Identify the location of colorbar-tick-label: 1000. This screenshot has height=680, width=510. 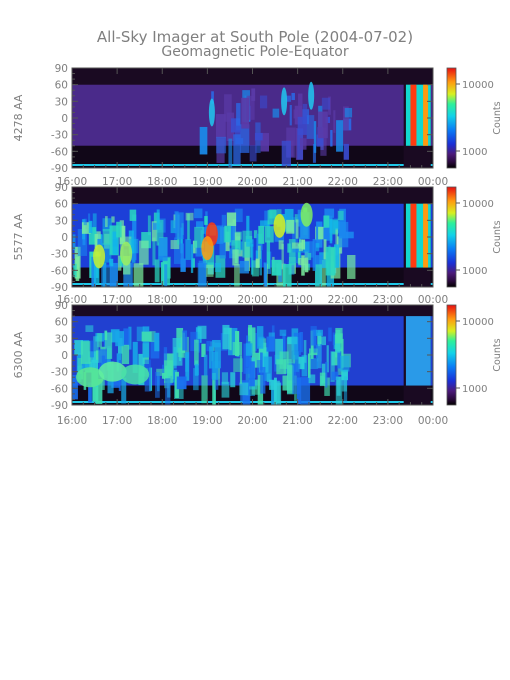
(474, 271).